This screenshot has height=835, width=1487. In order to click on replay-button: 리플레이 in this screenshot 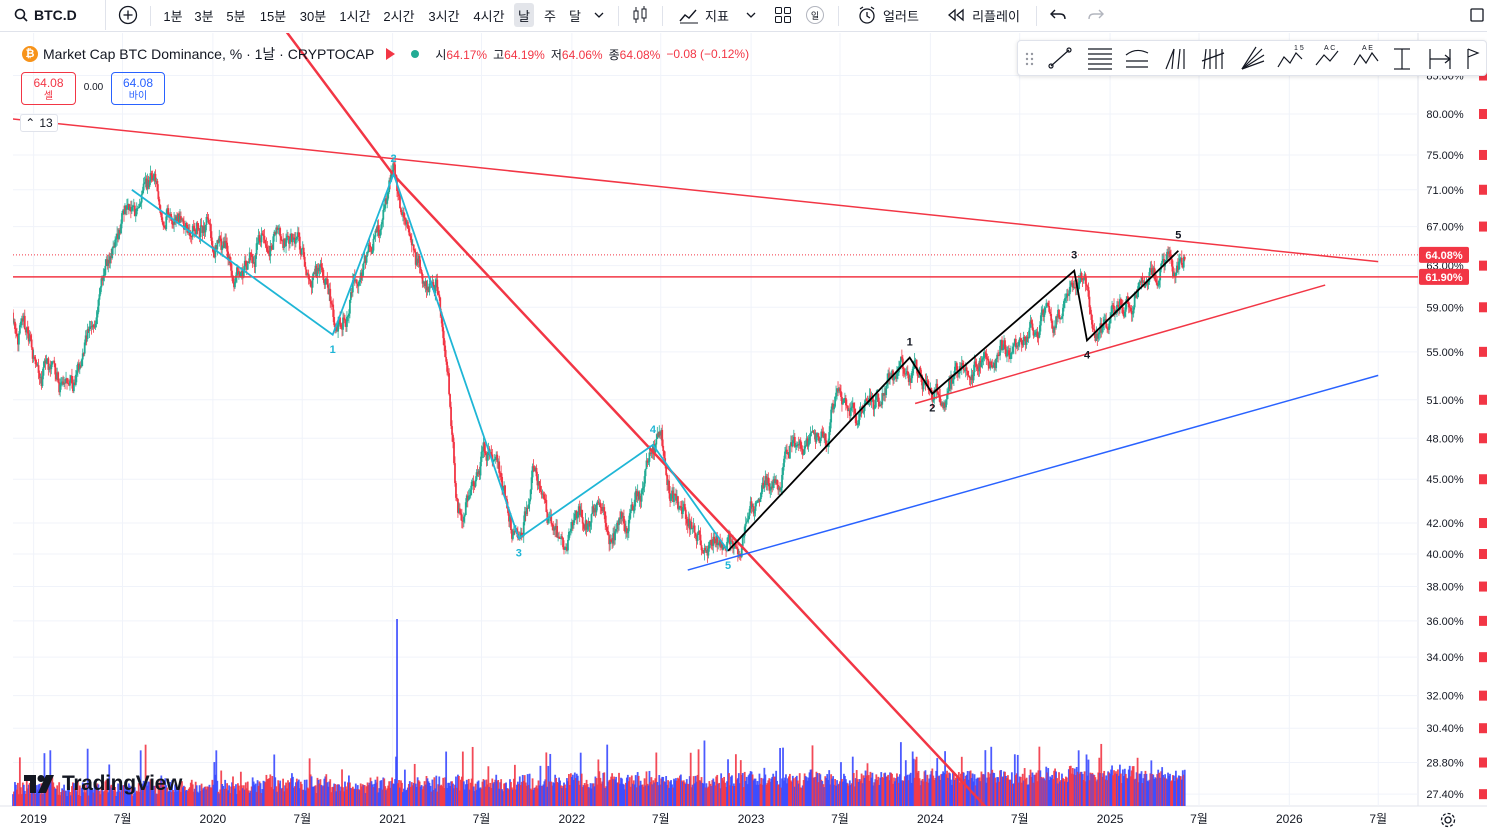, I will do `click(983, 15)`.